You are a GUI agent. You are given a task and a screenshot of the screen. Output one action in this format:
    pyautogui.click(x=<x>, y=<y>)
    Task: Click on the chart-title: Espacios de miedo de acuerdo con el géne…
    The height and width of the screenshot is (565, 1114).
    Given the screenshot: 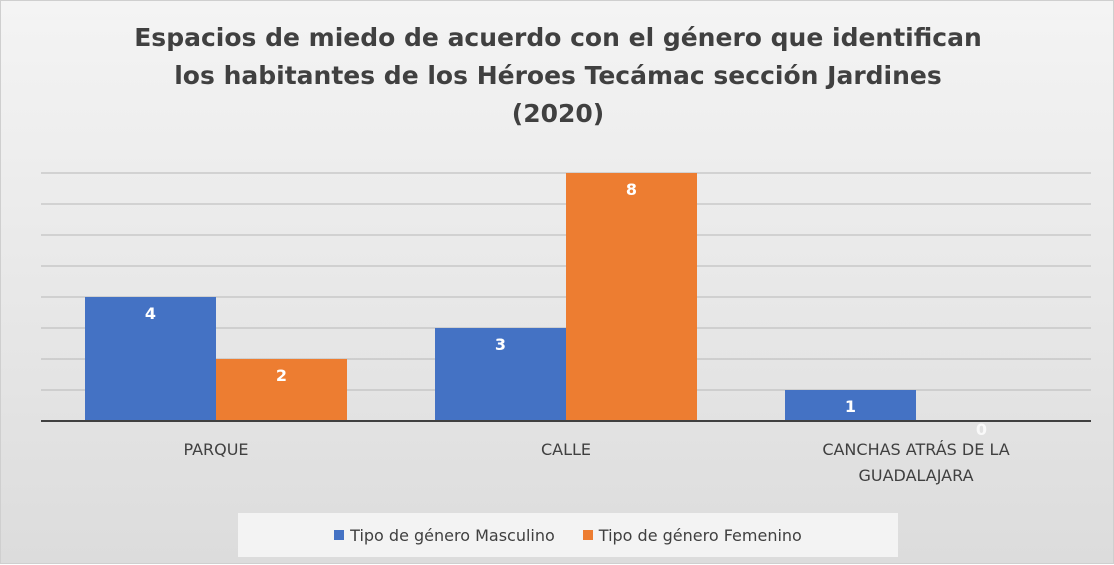 What is the action you would take?
    pyautogui.click(x=558, y=75)
    